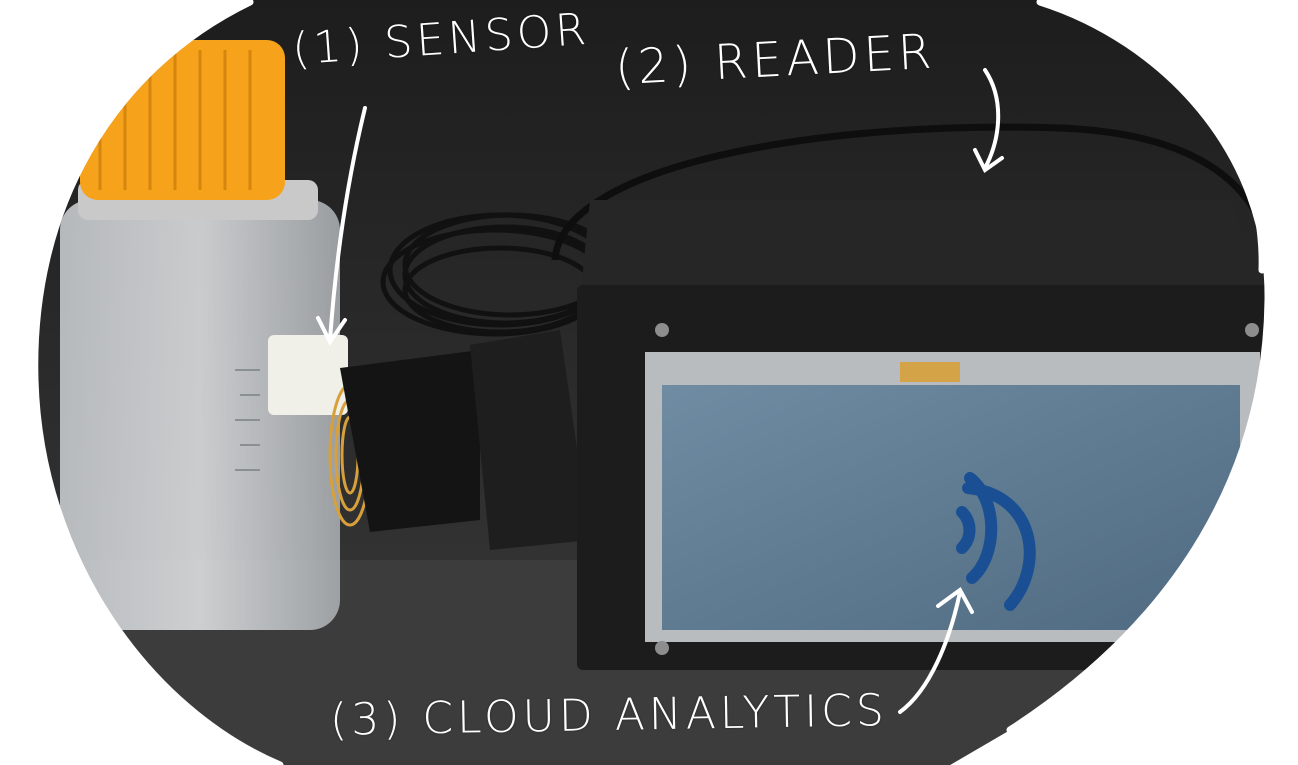 Image resolution: width=1298 pixels, height=765 pixels. What do you see at coordinates (992, 119) in the screenshot?
I see `reader-arrow` at bounding box center [992, 119].